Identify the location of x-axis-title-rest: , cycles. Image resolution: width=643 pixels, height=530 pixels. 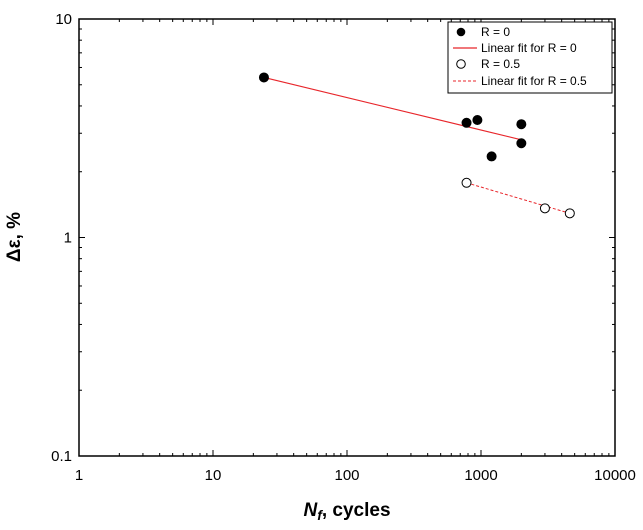
(356, 510).